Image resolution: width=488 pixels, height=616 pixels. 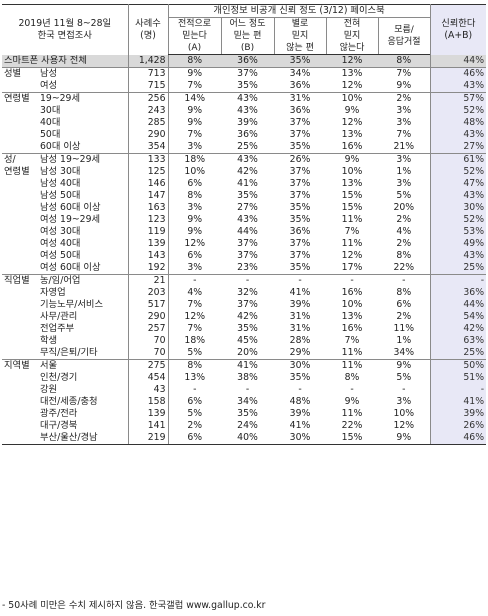 I want to click on row-sample-size: 163, so click(x=148, y=208).